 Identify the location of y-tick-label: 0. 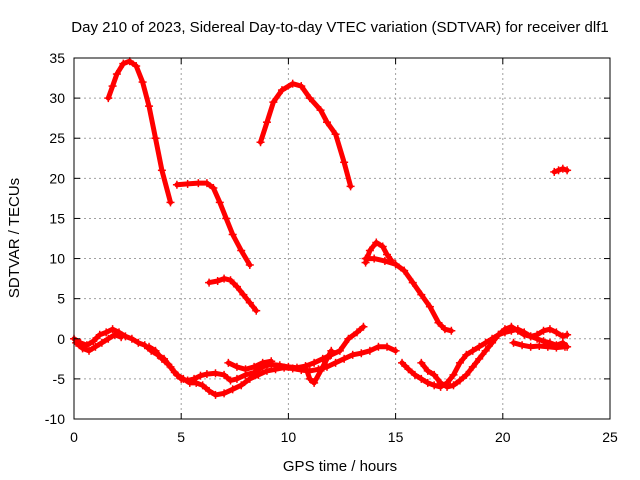
(61, 339).